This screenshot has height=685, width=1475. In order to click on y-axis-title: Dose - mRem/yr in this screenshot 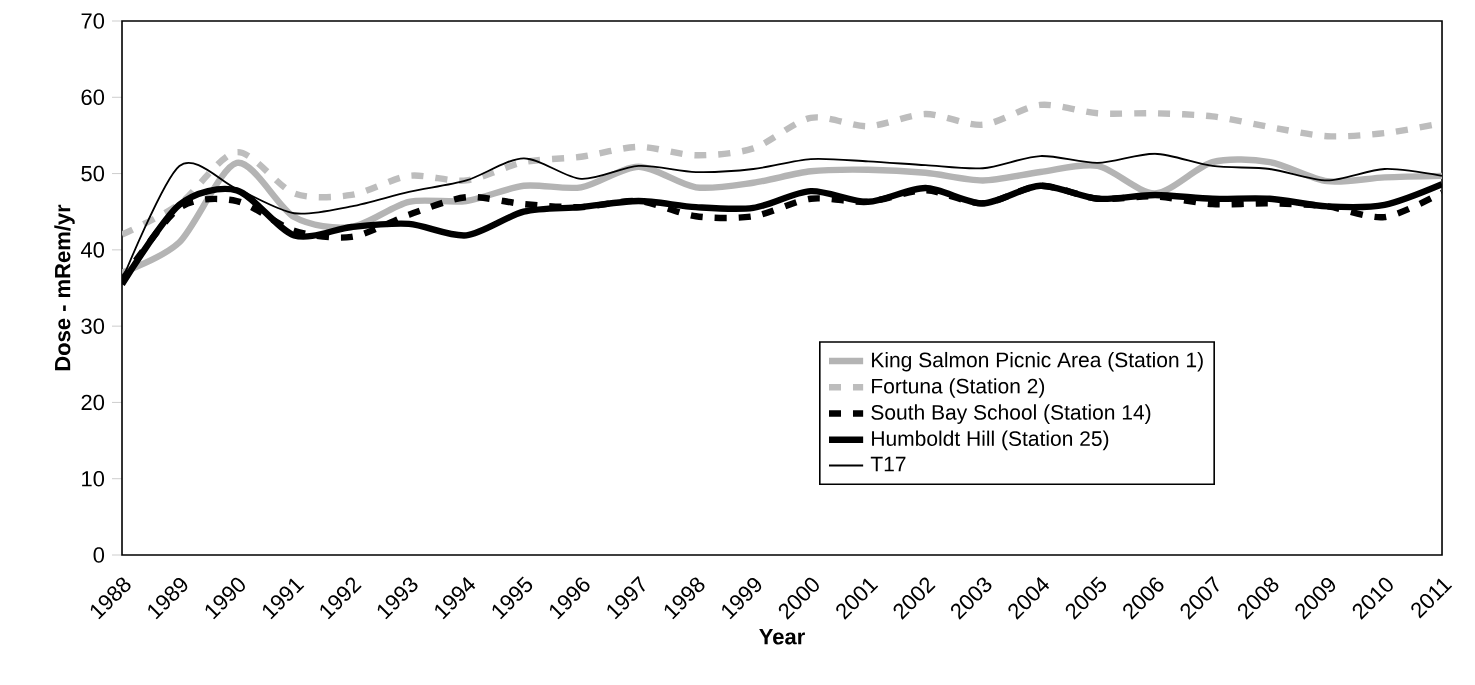, I will do `click(64, 287)`.